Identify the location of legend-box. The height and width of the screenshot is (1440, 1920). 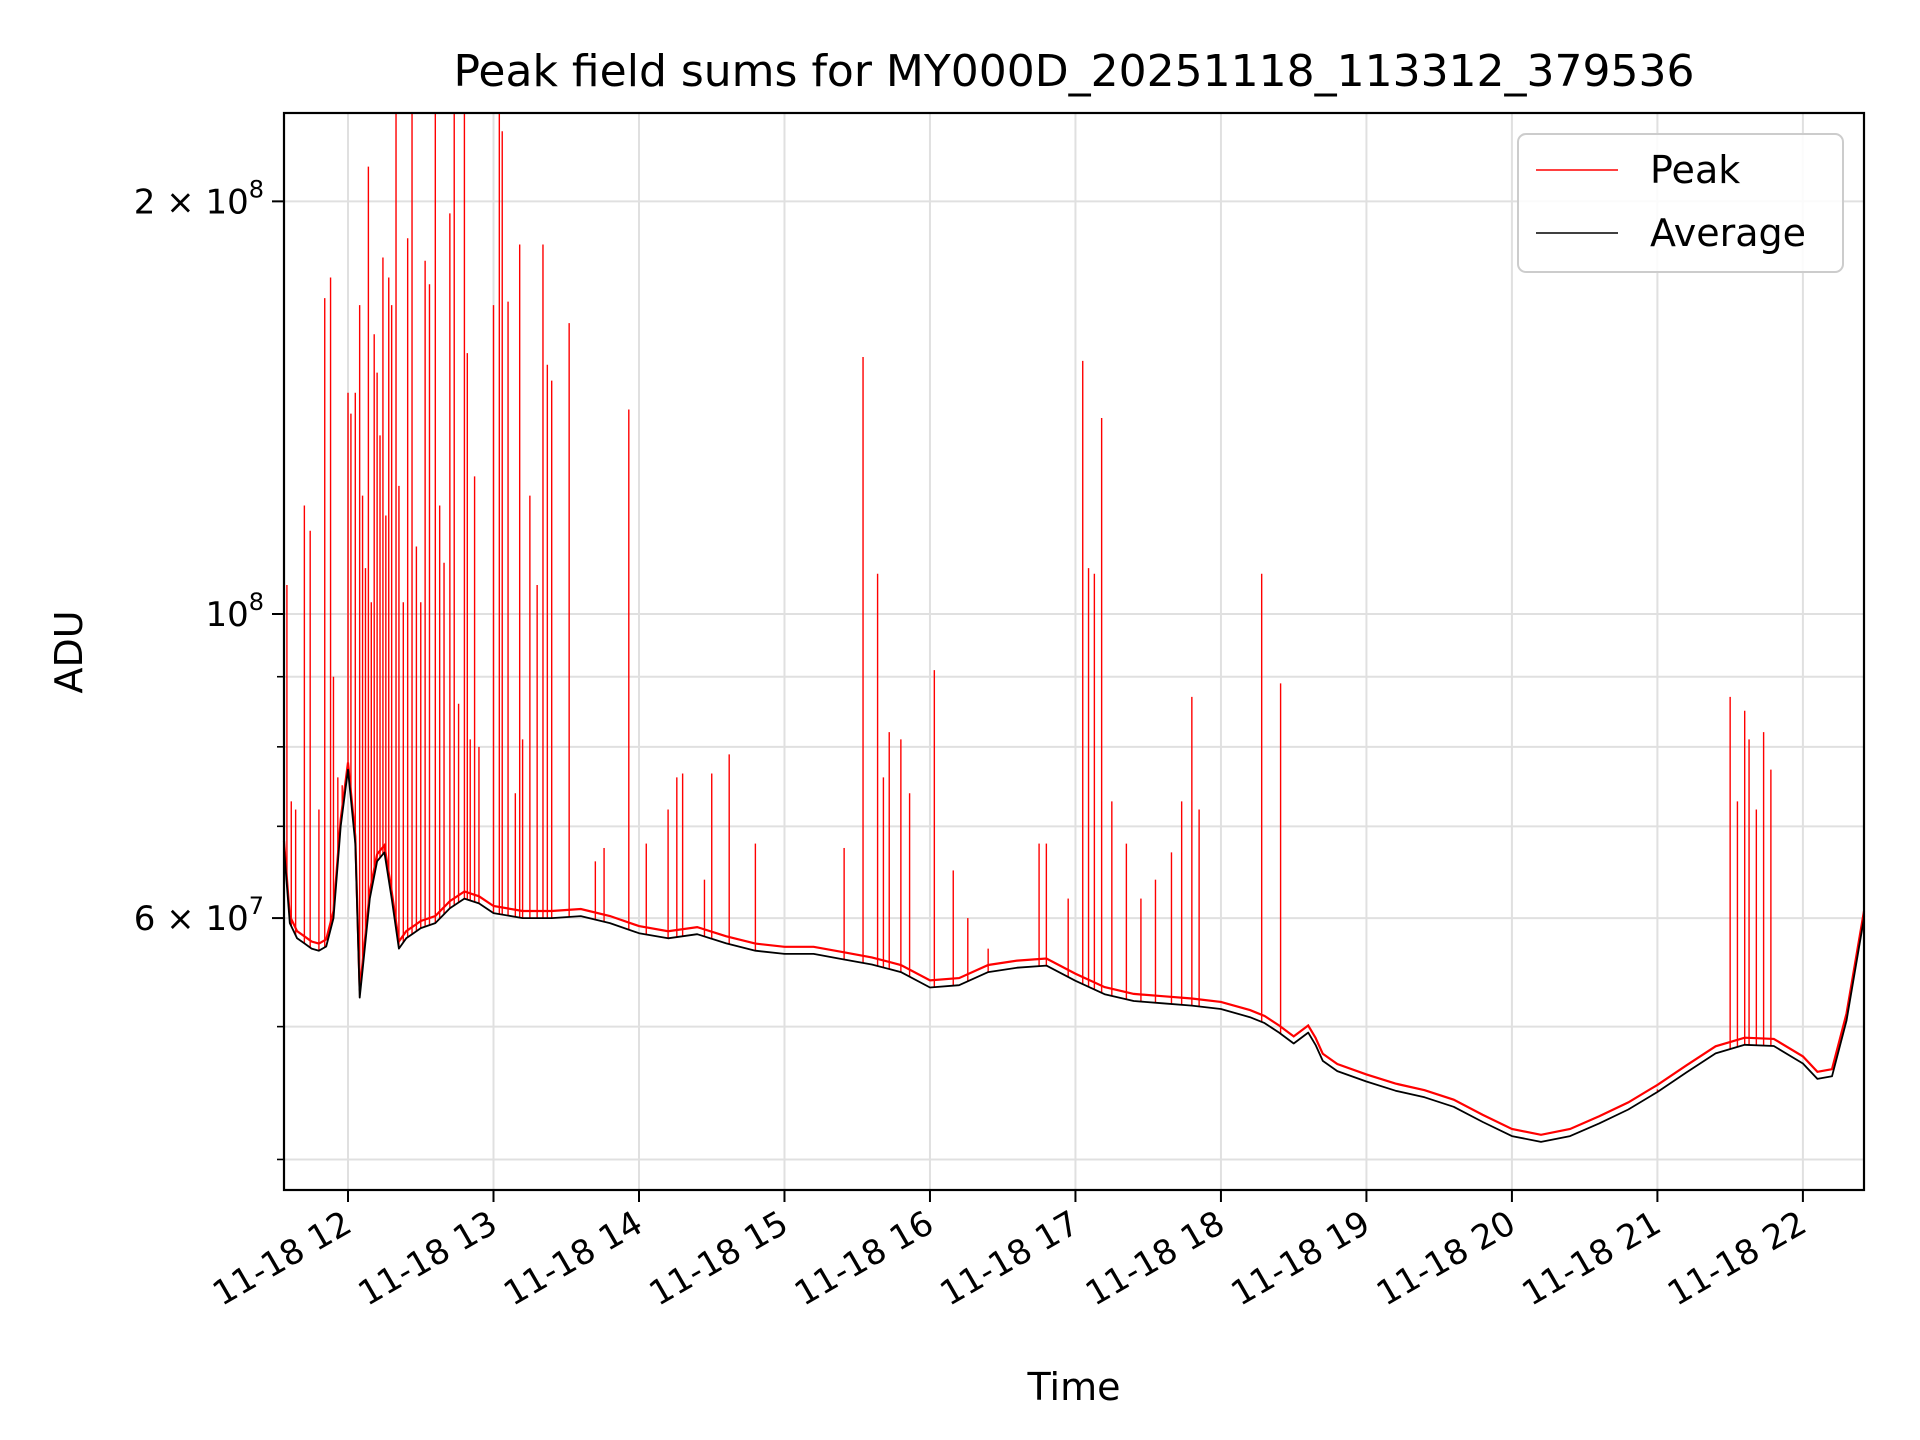
(1680, 203).